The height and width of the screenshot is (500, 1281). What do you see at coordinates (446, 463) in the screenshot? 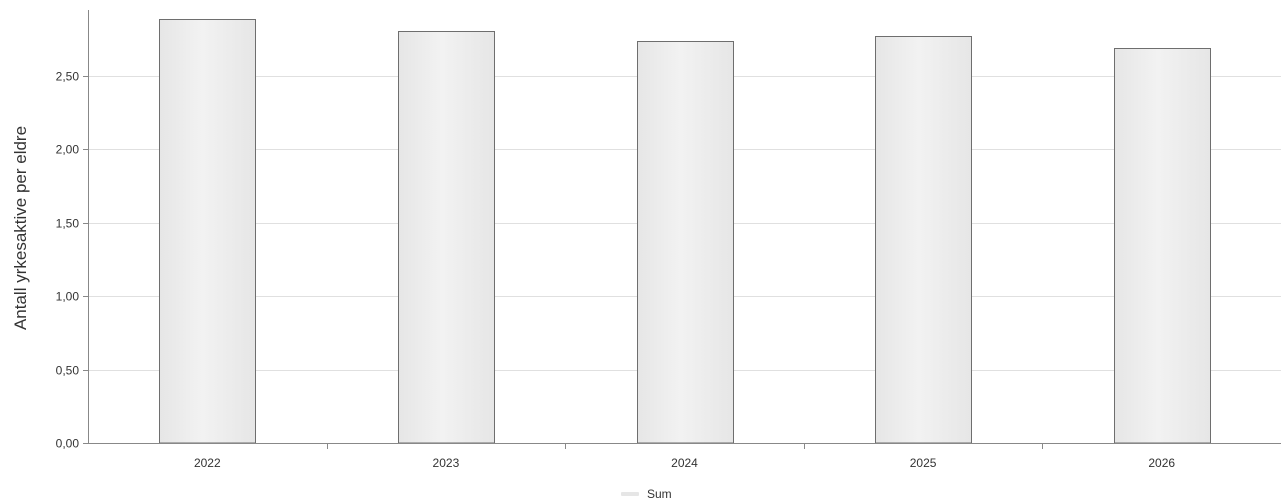
I see `x-tick-label: 2023` at bounding box center [446, 463].